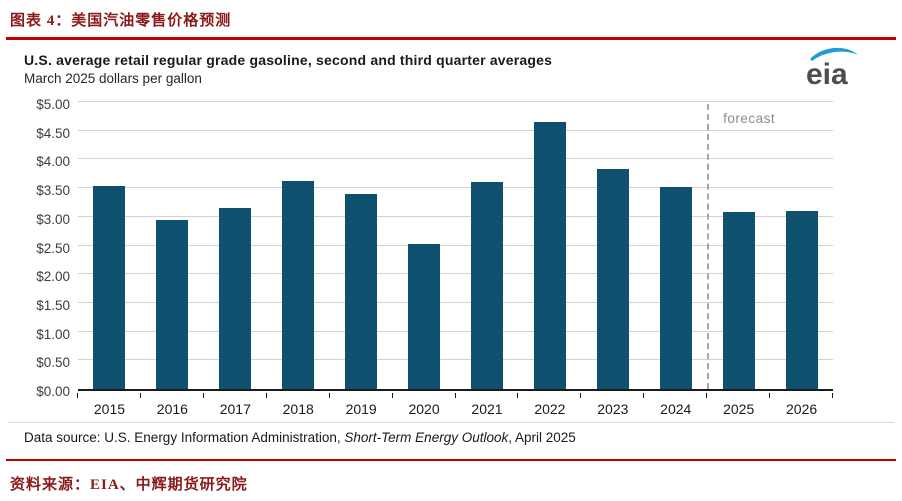 This screenshot has height=501, width=902. I want to click on x-axis-ticks, so click(455, 395).